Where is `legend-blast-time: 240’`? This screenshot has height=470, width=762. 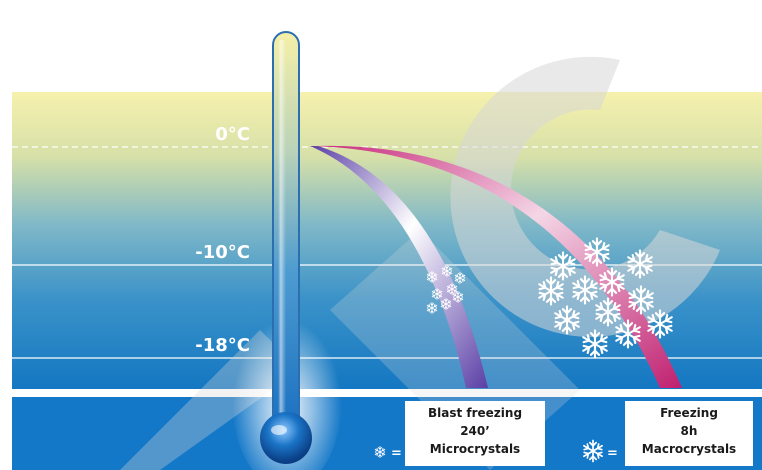
legend-blast-time: 240’ is located at coordinates (475, 431).